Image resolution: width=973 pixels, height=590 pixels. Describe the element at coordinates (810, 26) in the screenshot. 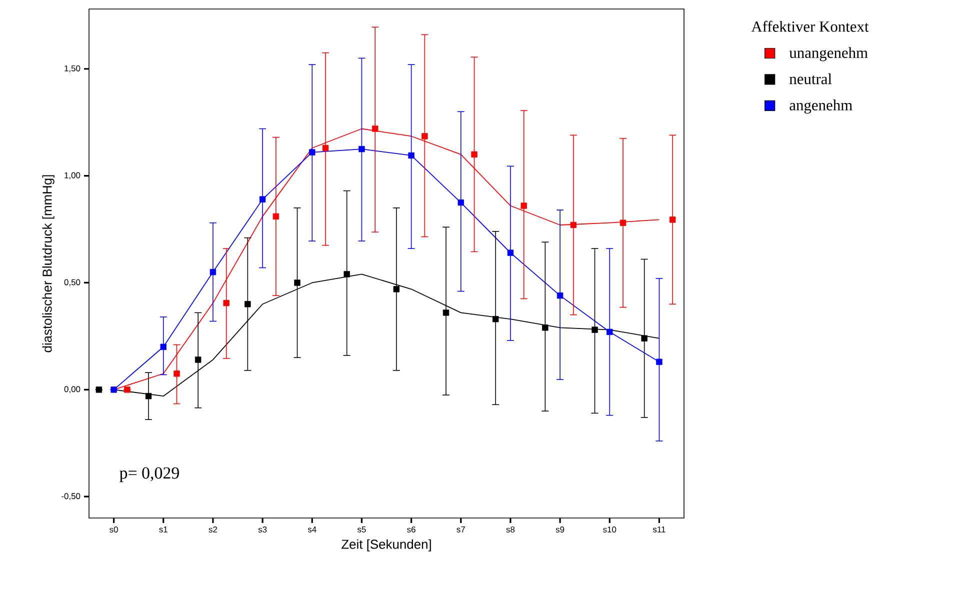

I see `legend-title: Affektiver Kontext` at that location.